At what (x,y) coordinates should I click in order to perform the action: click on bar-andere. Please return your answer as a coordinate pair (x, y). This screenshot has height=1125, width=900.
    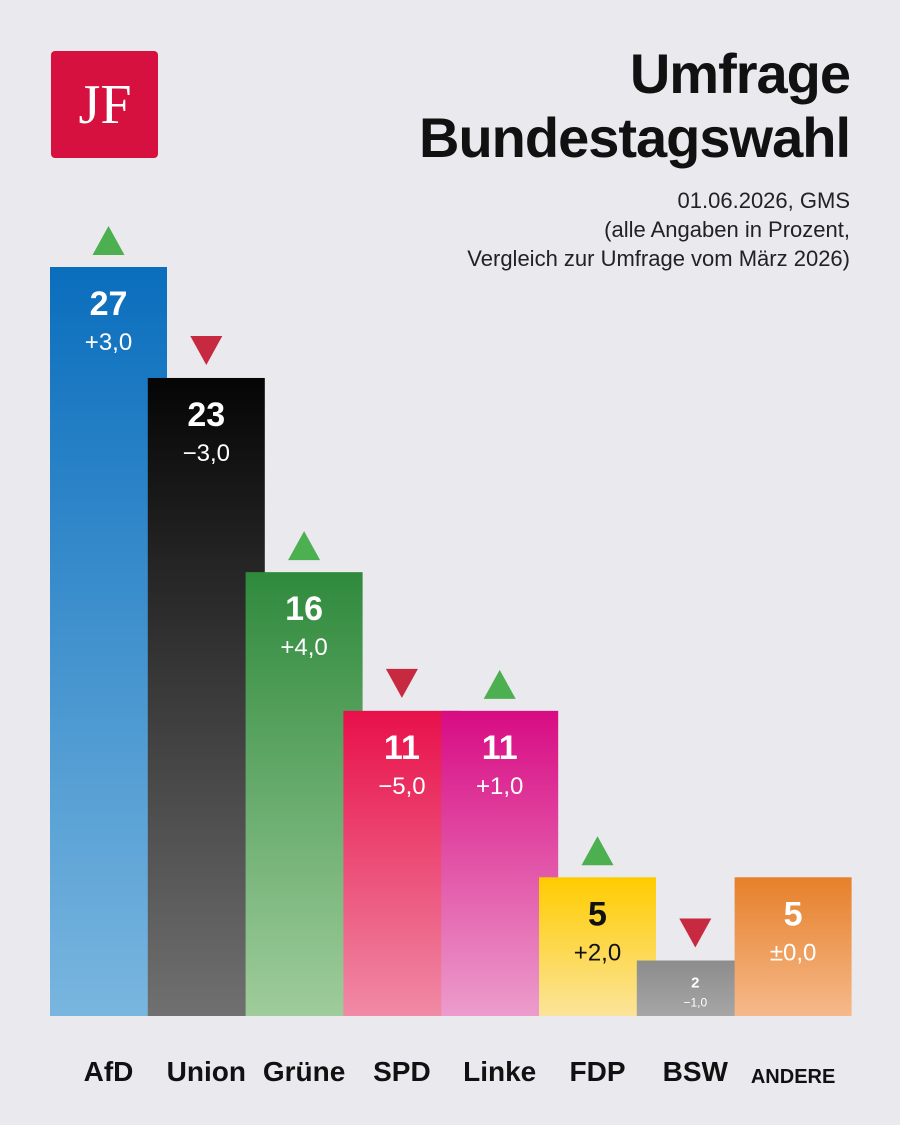
    Looking at the image, I should click on (793, 946).